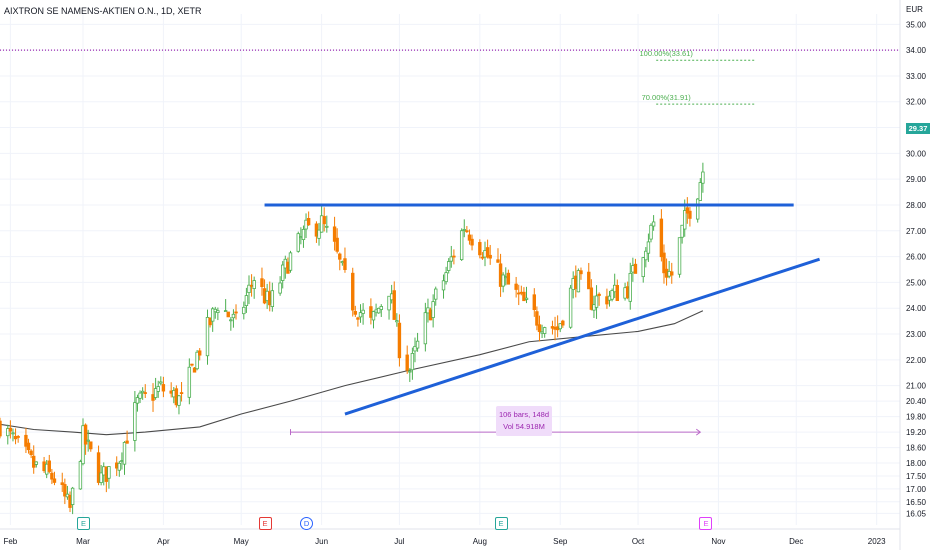  I want to click on price-tick-label: 18.00, so click(916, 463).